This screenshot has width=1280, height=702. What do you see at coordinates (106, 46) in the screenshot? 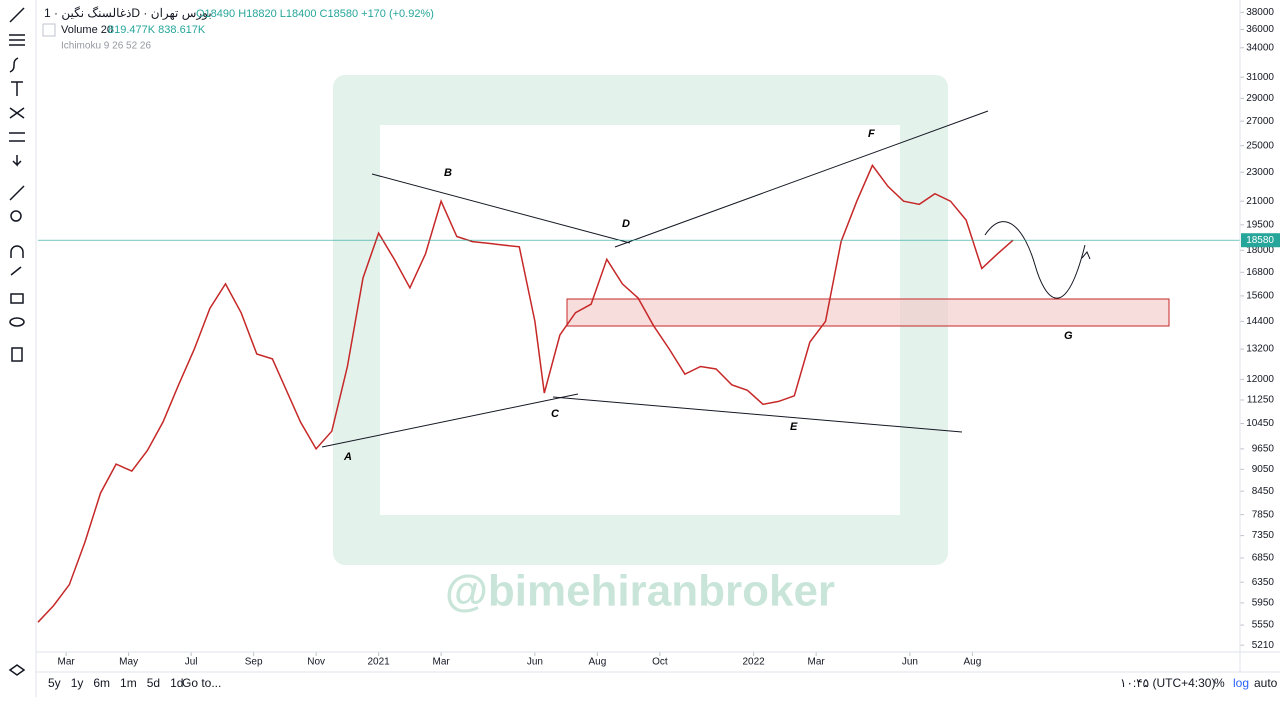
I see `indicator-label: Ichimoku 9 26 52 26` at bounding box center [106, 46].